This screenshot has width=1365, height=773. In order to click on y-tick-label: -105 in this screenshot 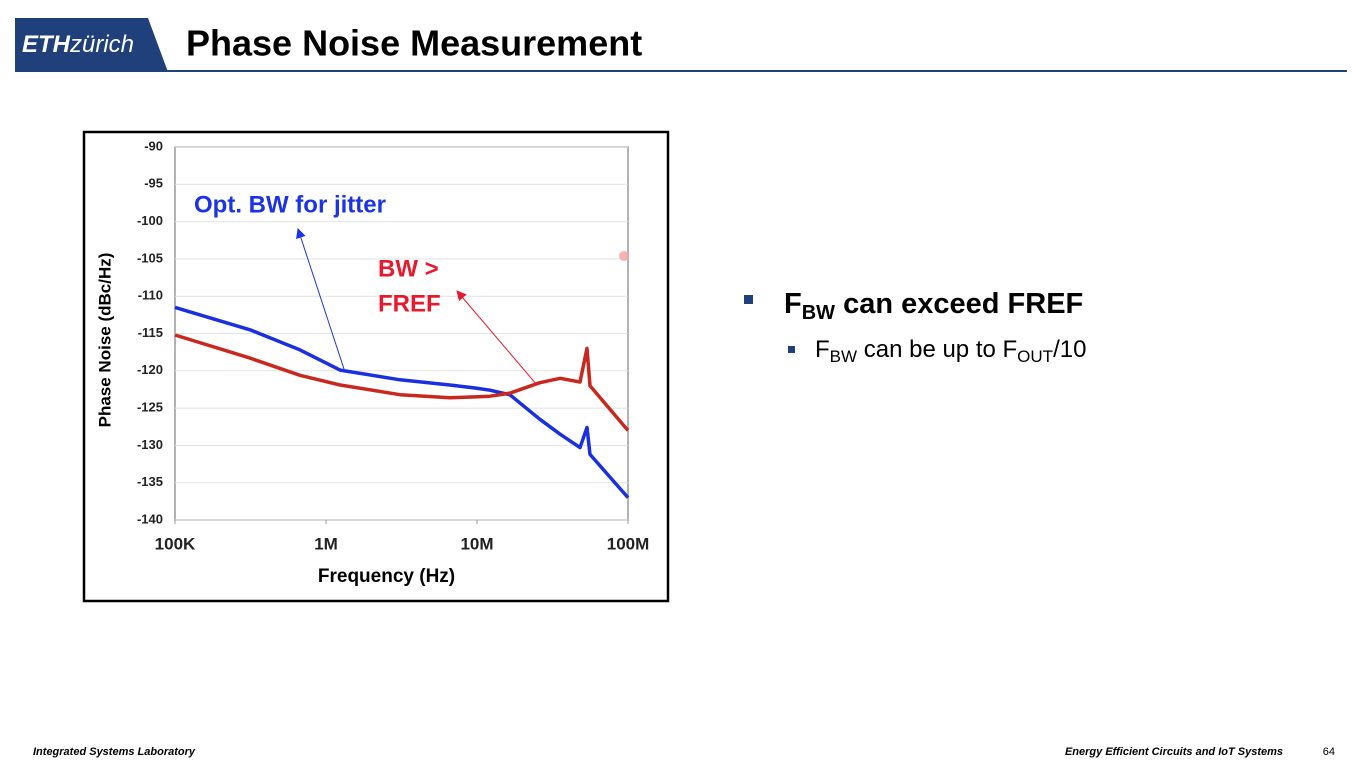, I will do `click(150, 257)`.